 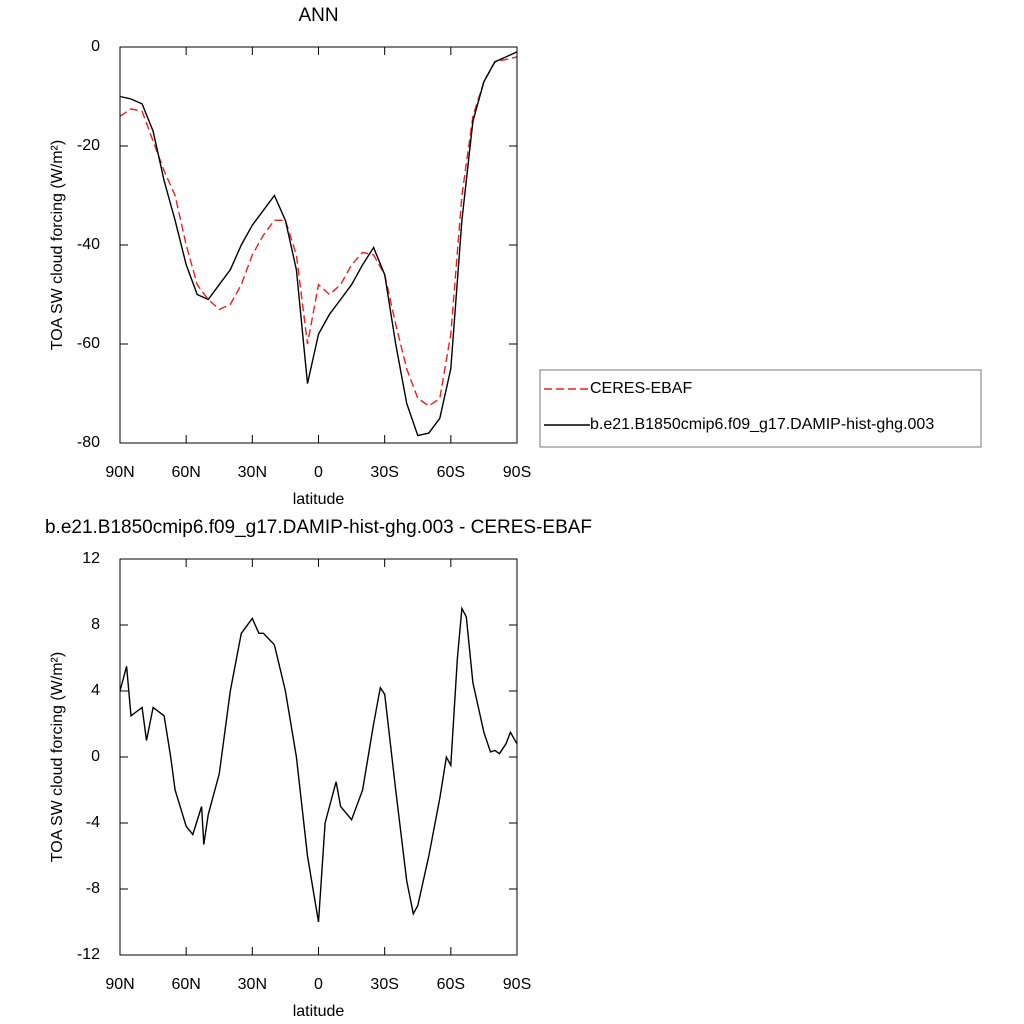 What do you see at coordinates (760, 408) in the screenshot?
I see `legend-box` at bounding box center [760, 408].